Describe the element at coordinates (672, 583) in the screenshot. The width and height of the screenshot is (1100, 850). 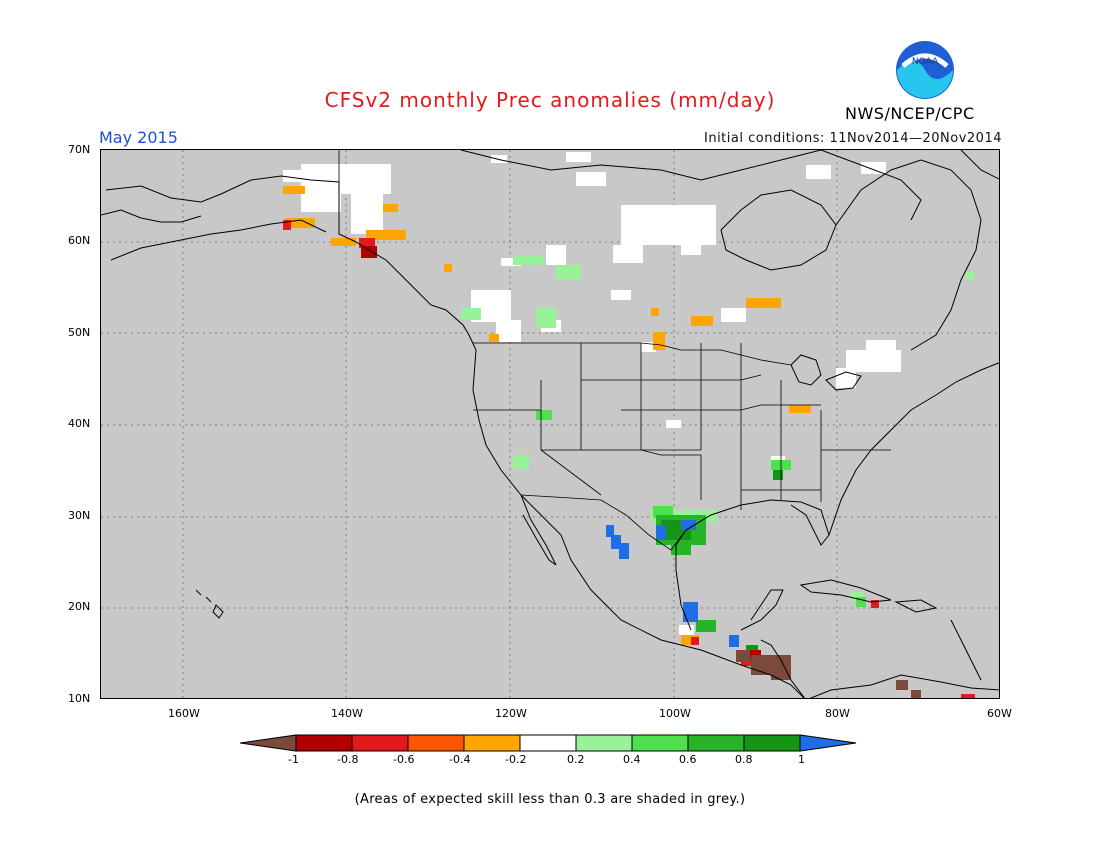
I see `anomaly-blue` at that location.